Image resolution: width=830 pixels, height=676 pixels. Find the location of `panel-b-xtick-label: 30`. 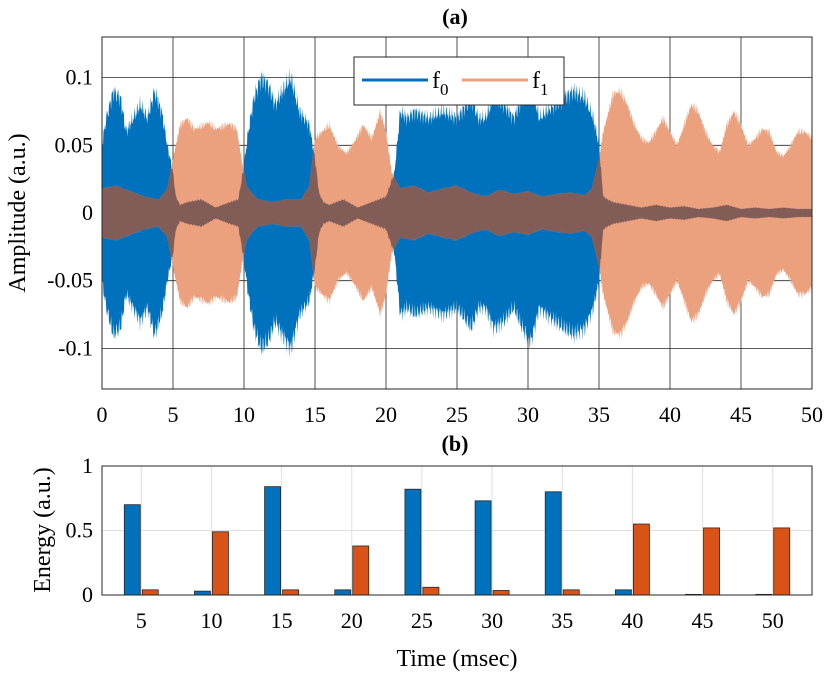

panel-b-xtick-label: 30 is located at coordinates (492, 620).